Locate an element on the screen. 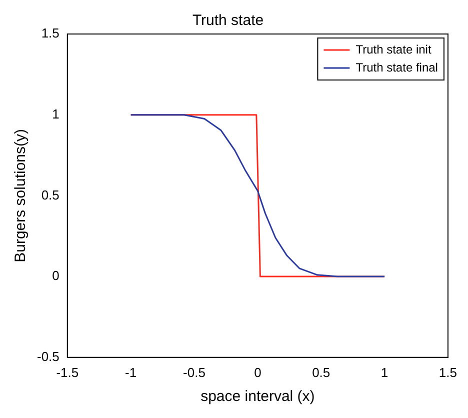 This screenshot has width=468, height=418. y-axis-title: Burgers solutions(y) is located at coordinates (21, 195).